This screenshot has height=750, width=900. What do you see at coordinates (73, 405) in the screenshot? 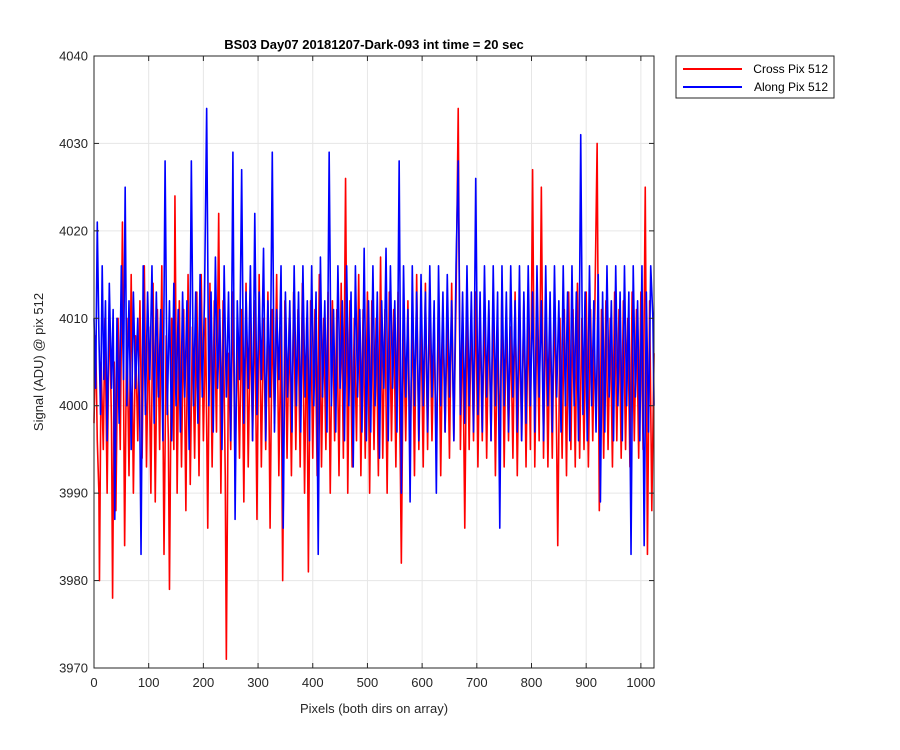
I see `y-tick-label: 4000` at bounding box center [73, 405].